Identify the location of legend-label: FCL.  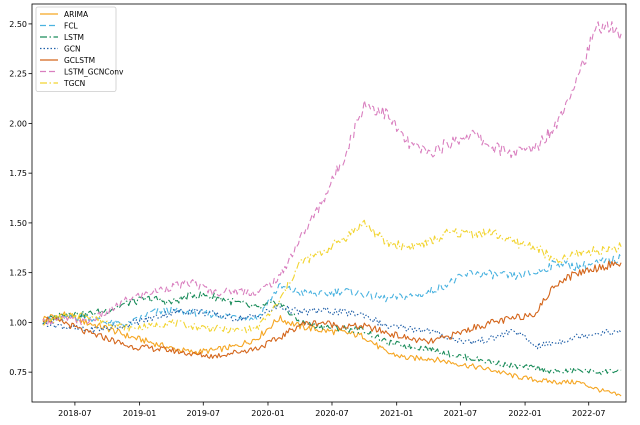
(71, 26).